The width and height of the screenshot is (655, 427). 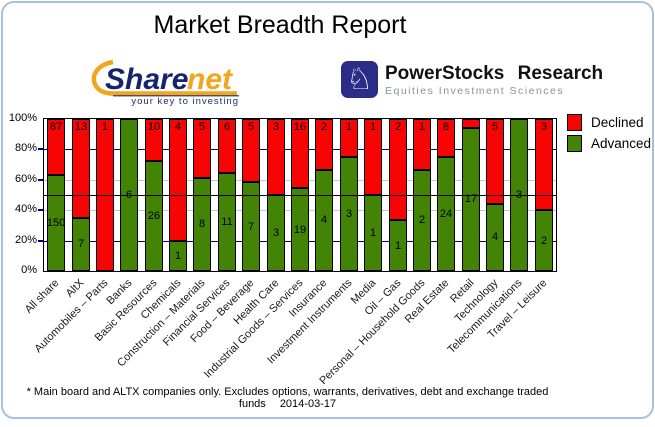 I want to click on advanced-segment: 17, so click(x=471, y=199).